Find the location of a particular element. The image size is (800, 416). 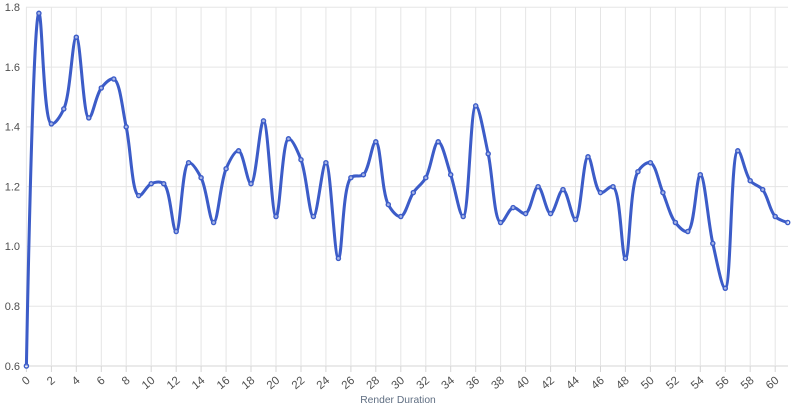

svg-text: Render Duration is located at coordinates (398, 400).